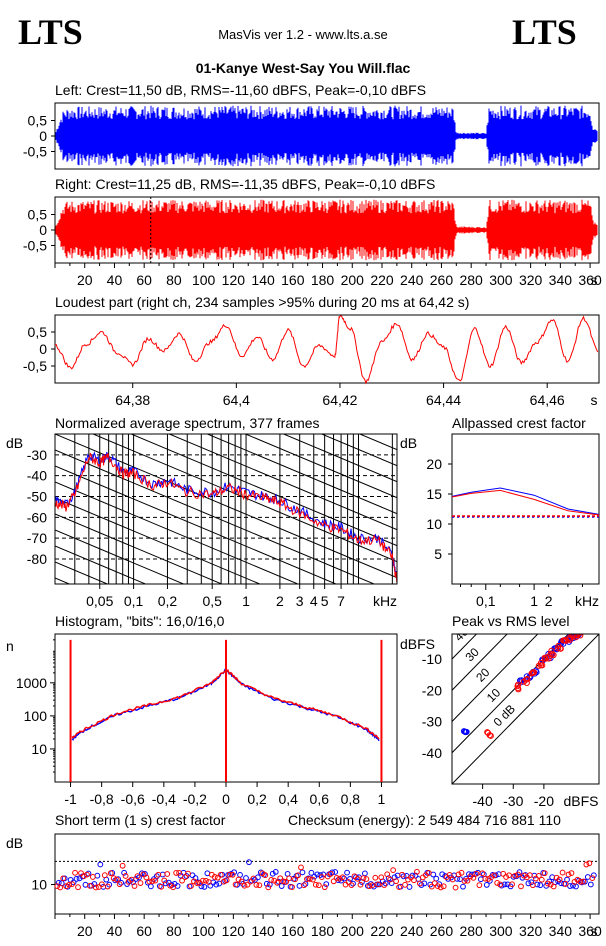  Describe the element at coordinates (43, 230) in the screenshot. I see `y-tick-label: 0` at that location.